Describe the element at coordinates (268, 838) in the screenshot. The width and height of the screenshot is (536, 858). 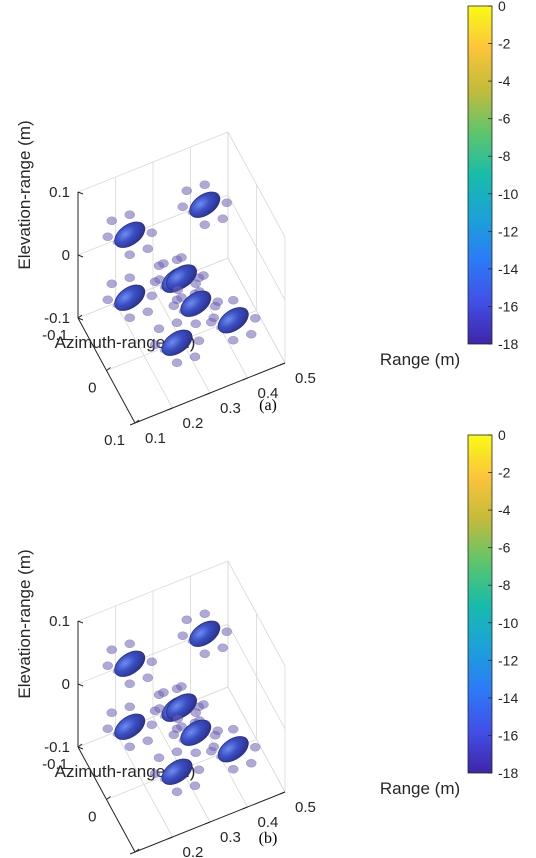
I see `caption-b: (b)` at that location.